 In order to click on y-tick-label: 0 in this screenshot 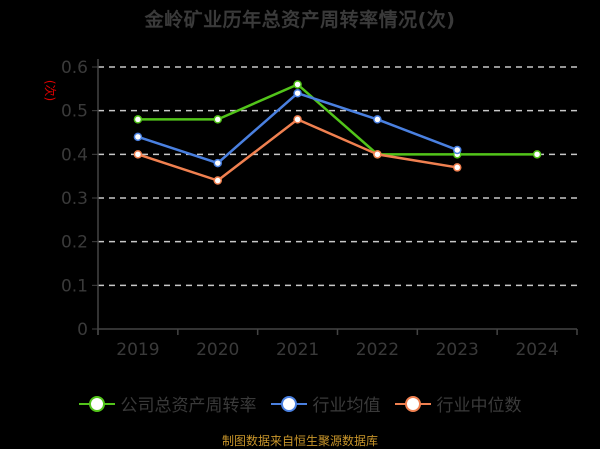, I will do `click(82, 330)`.